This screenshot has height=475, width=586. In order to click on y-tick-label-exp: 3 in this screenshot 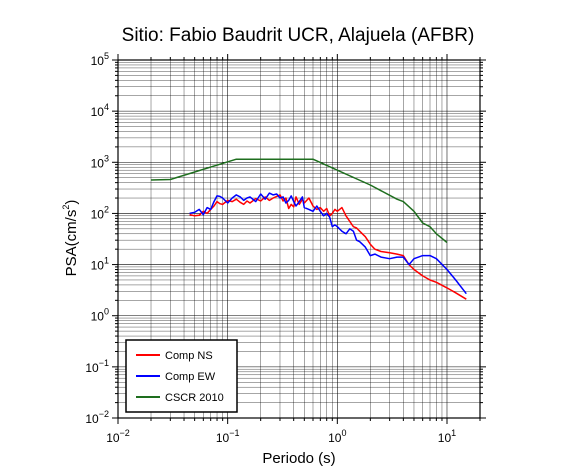, I will do `click(106, 158)`.